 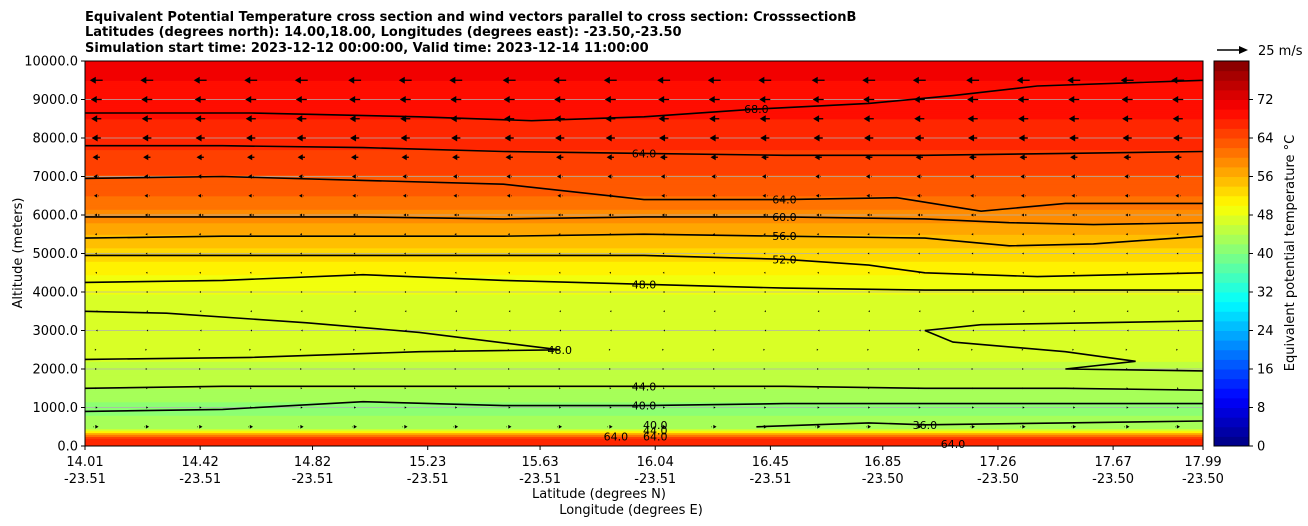 I want to click on y-tick-label: 9000.0, so click(x=56, y=100).